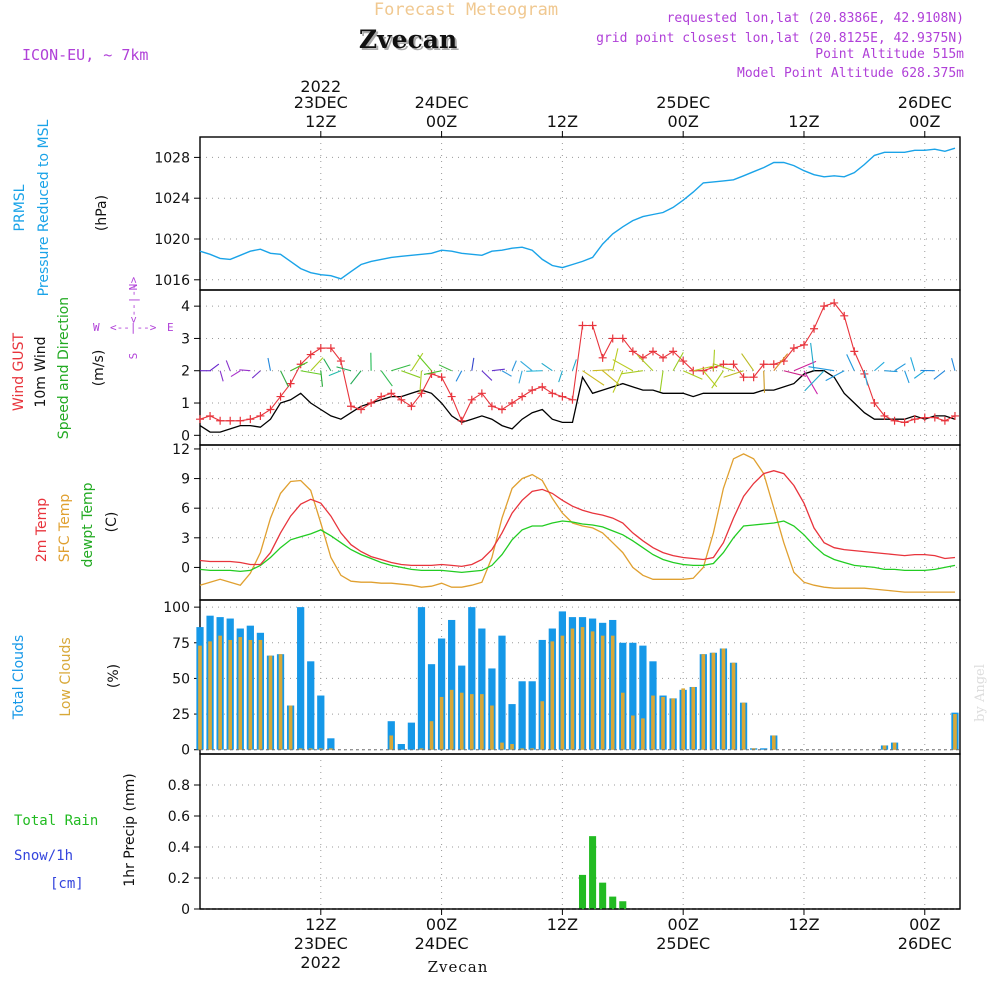  I want to click on precip-axis-label: 1hr Precip (mm), so click(130, 829).